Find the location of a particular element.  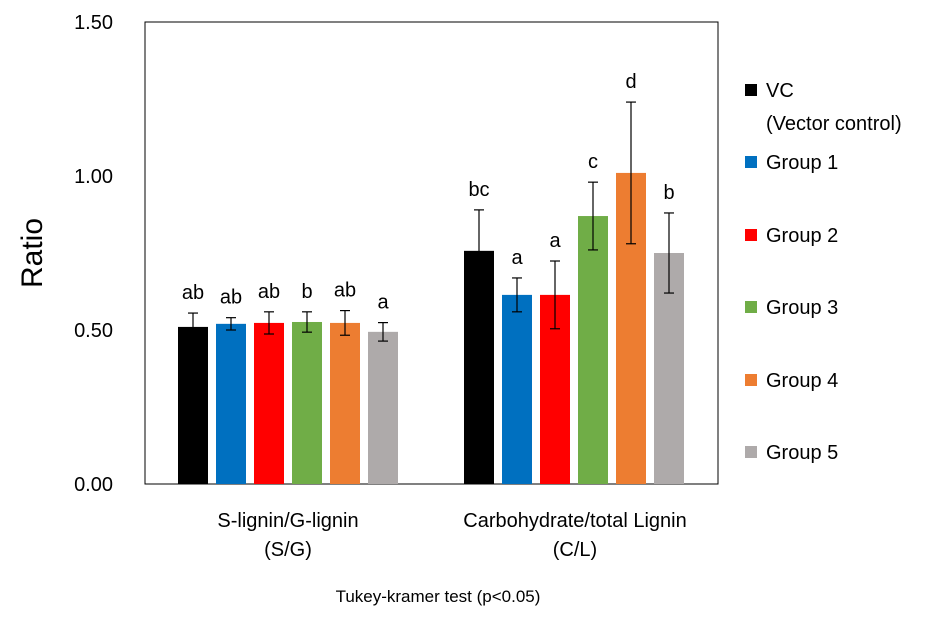

legend-label: Group 3 is located at coordinates (802, 308).